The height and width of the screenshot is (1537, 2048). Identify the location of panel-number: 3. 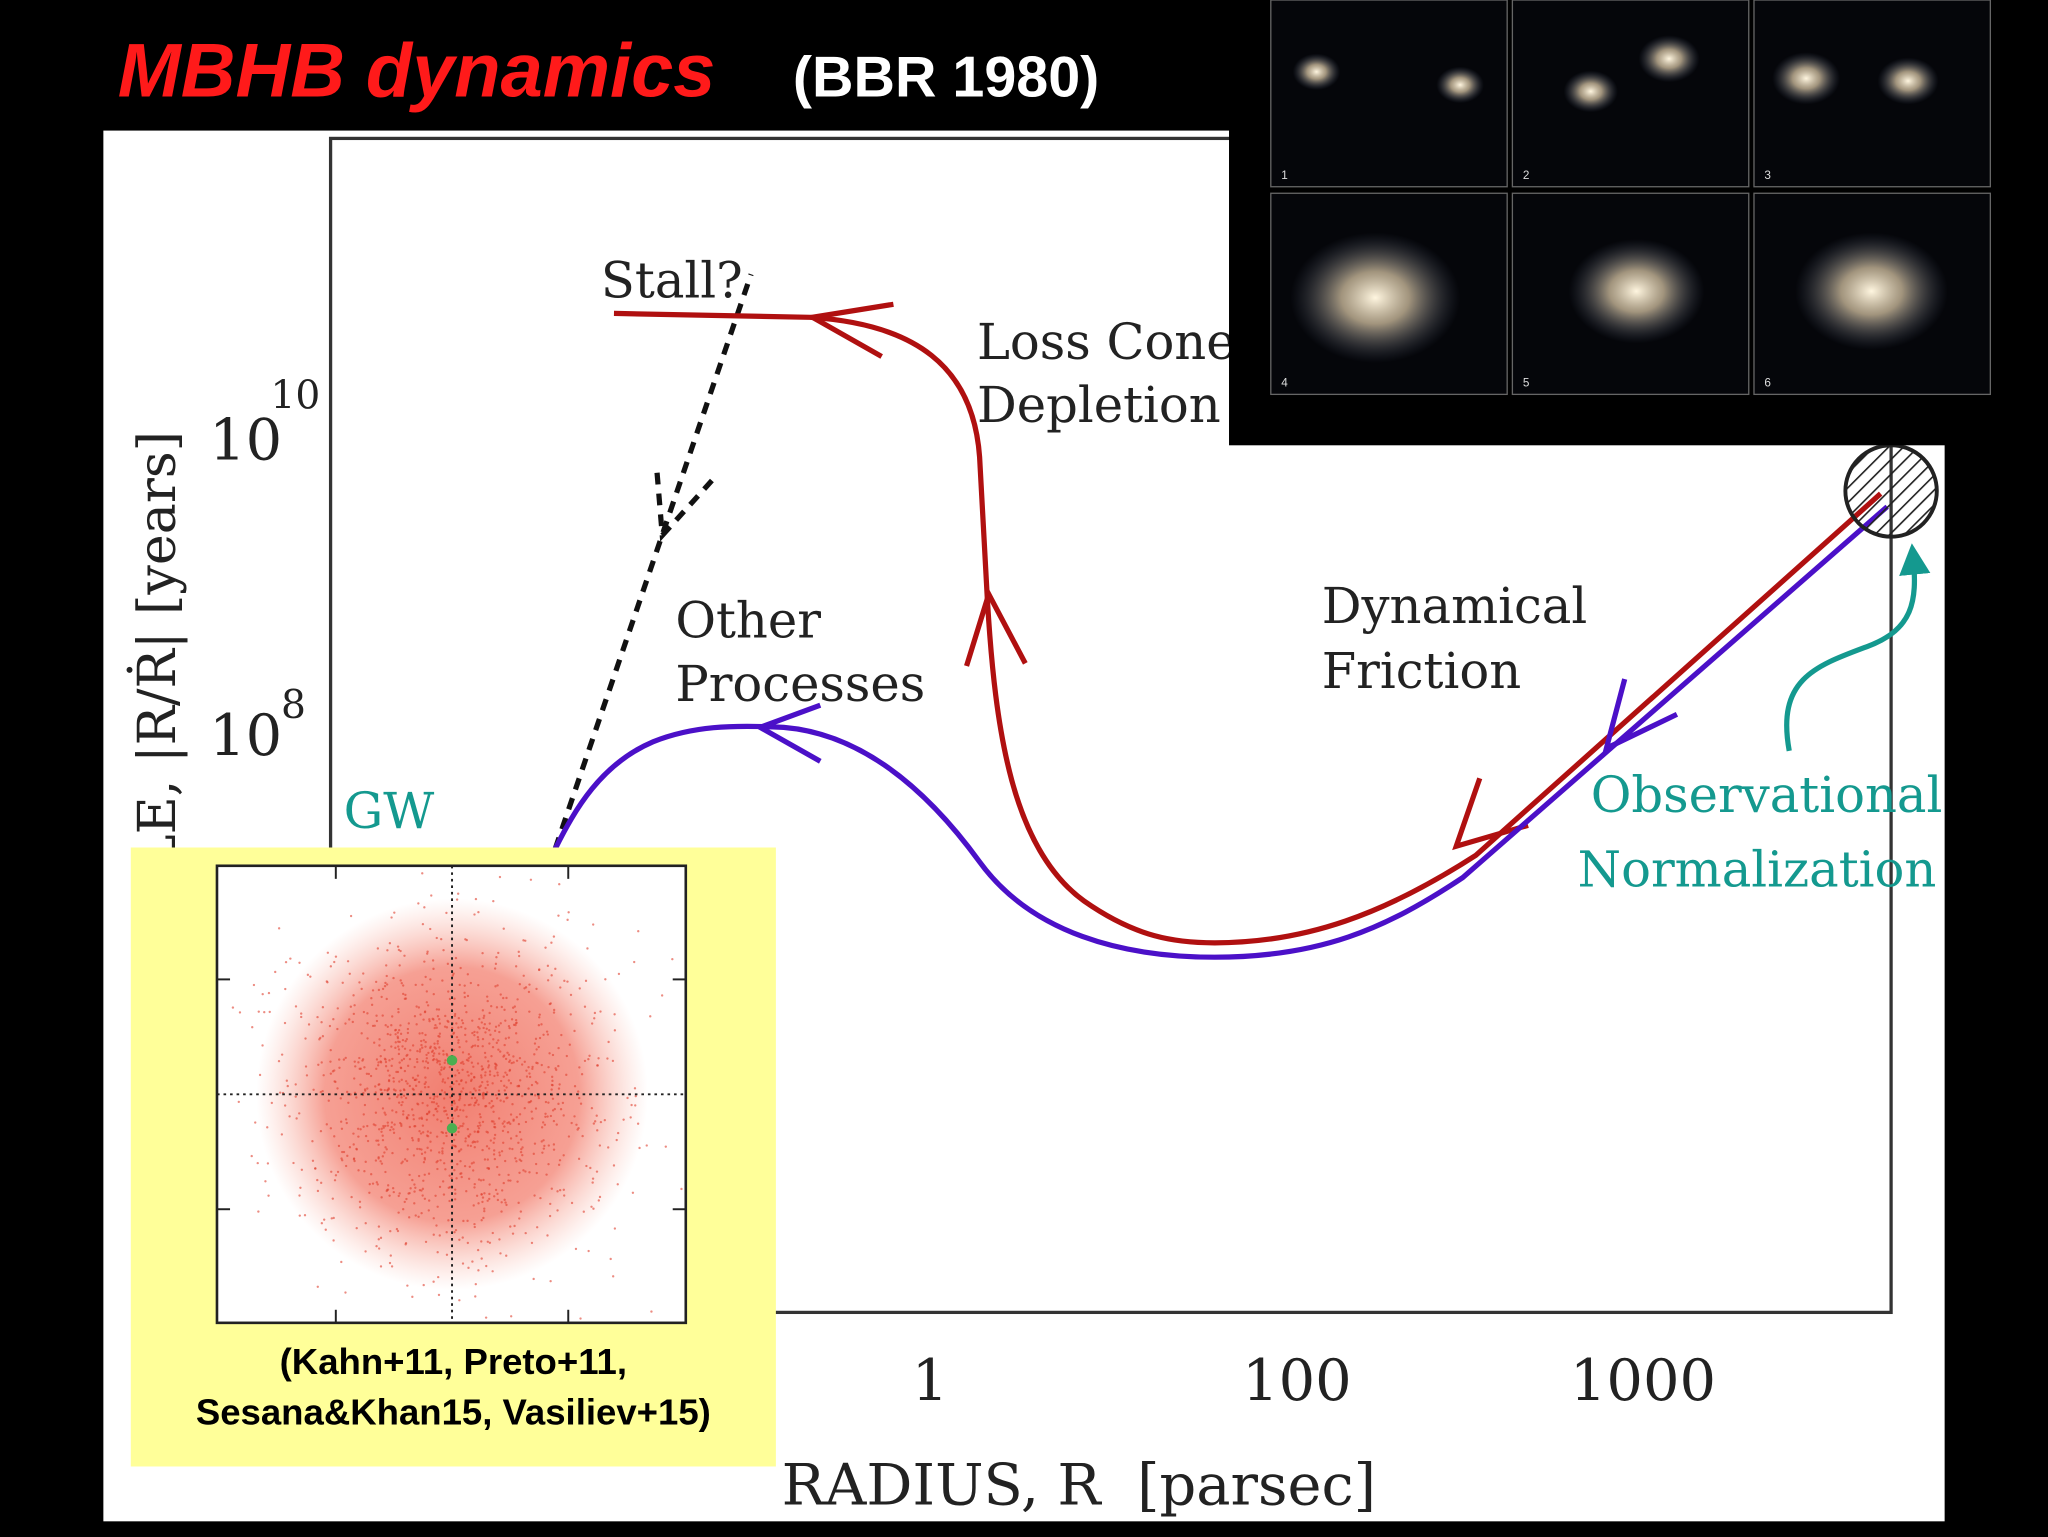
(1767, 175).